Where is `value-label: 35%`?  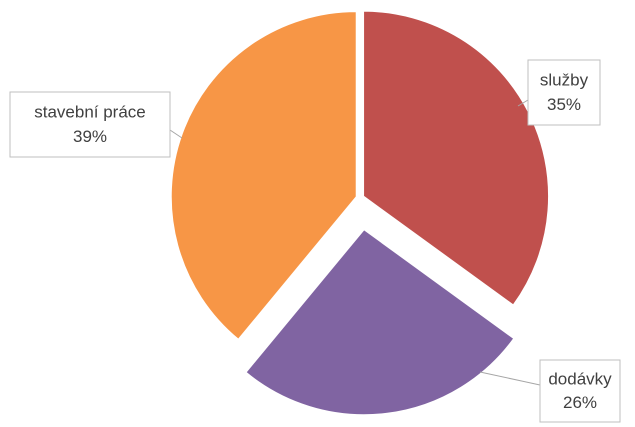
value-label: 35% is located at coordinates (564, 104).